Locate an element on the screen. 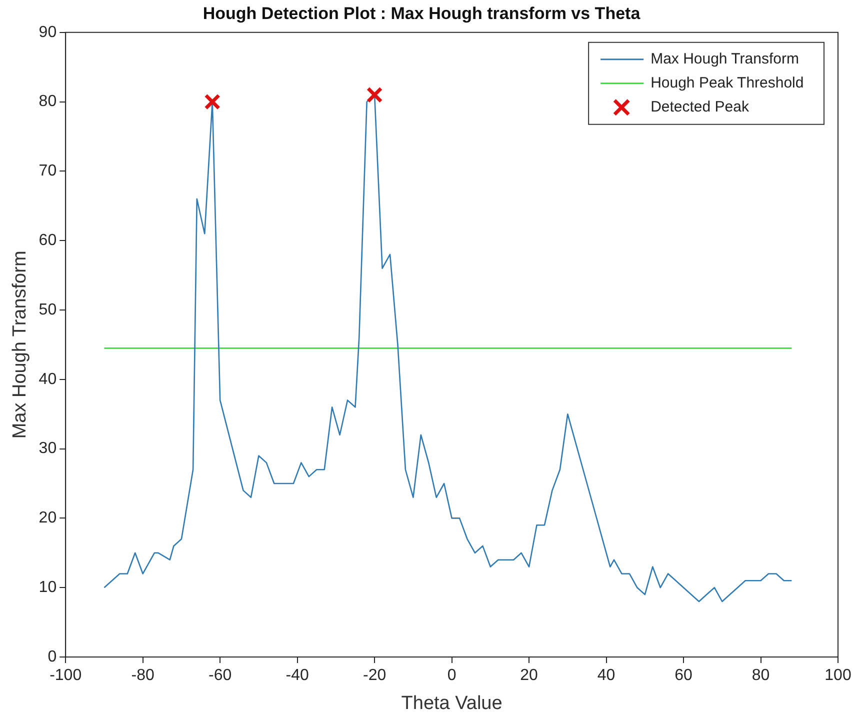  legend-label: Max Hough Transform is located at coordinates (724, 59).